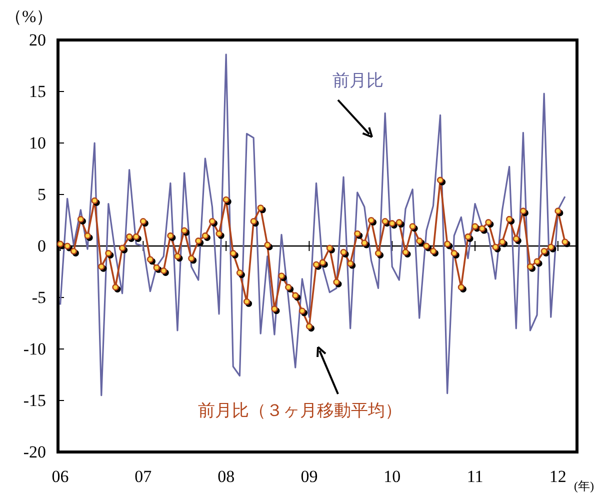 The height and width of the screenshot is (498, 604). What do you see at coordinates (42, 246) in the screenshot?
I see `y-tick-label: 0` at bounding box center [42, 246].